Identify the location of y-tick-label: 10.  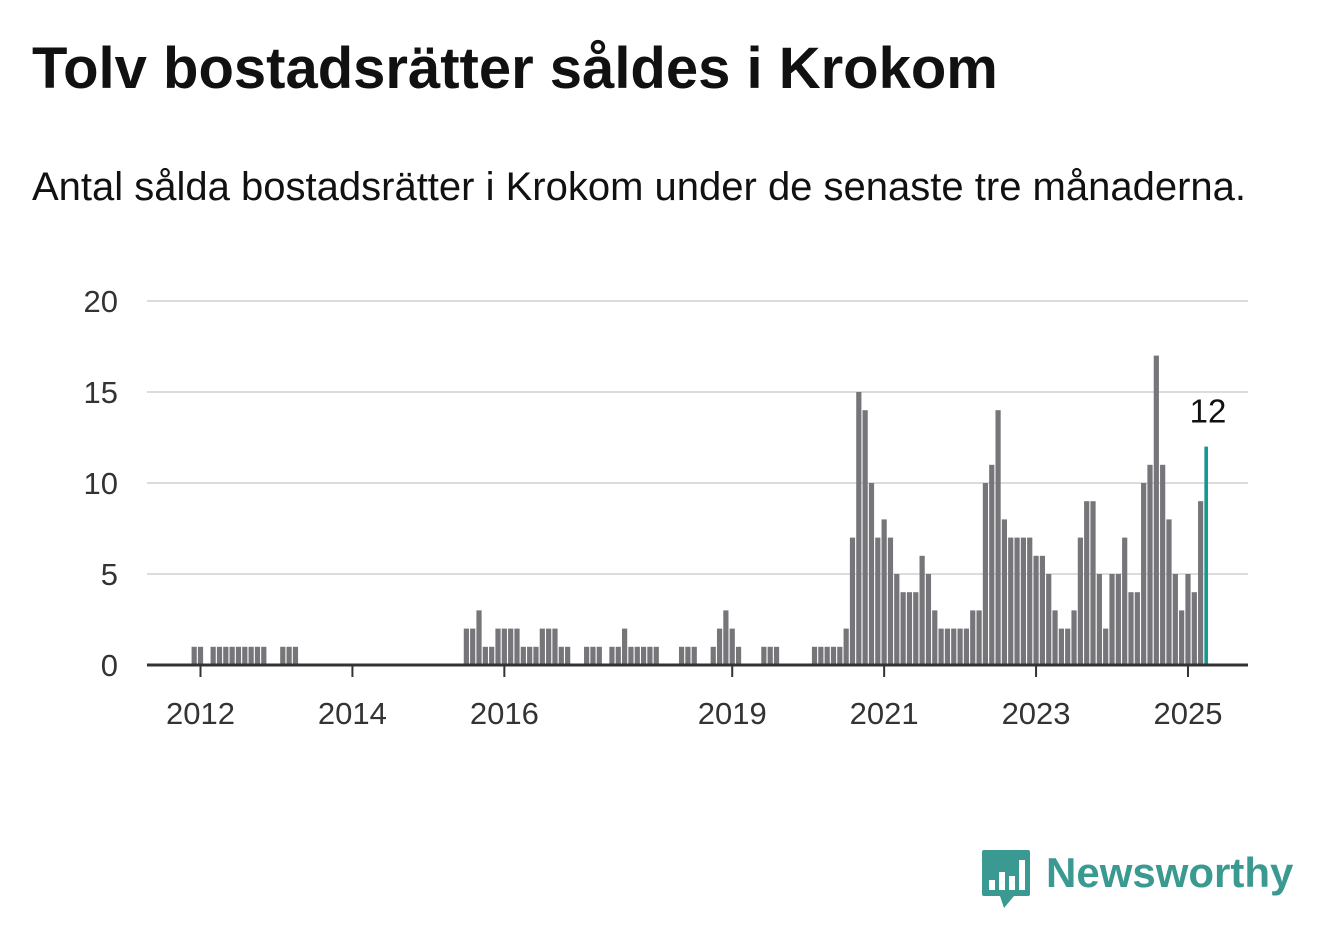
(101, 483).